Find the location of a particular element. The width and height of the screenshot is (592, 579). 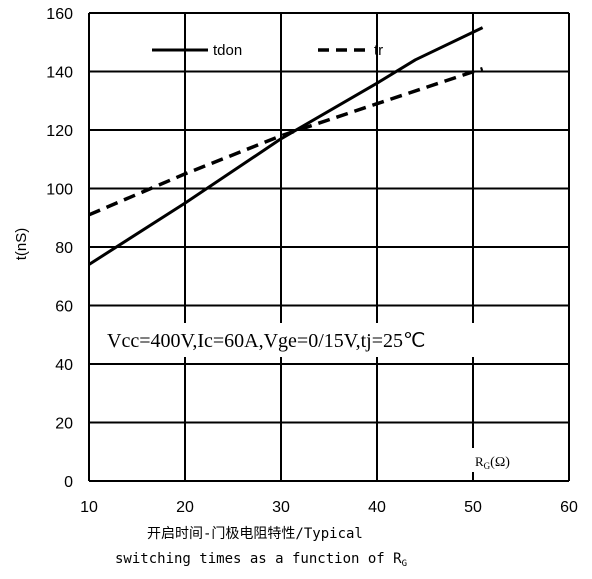

y-tick-label-7: 140 is located at coordinates (59, 73).